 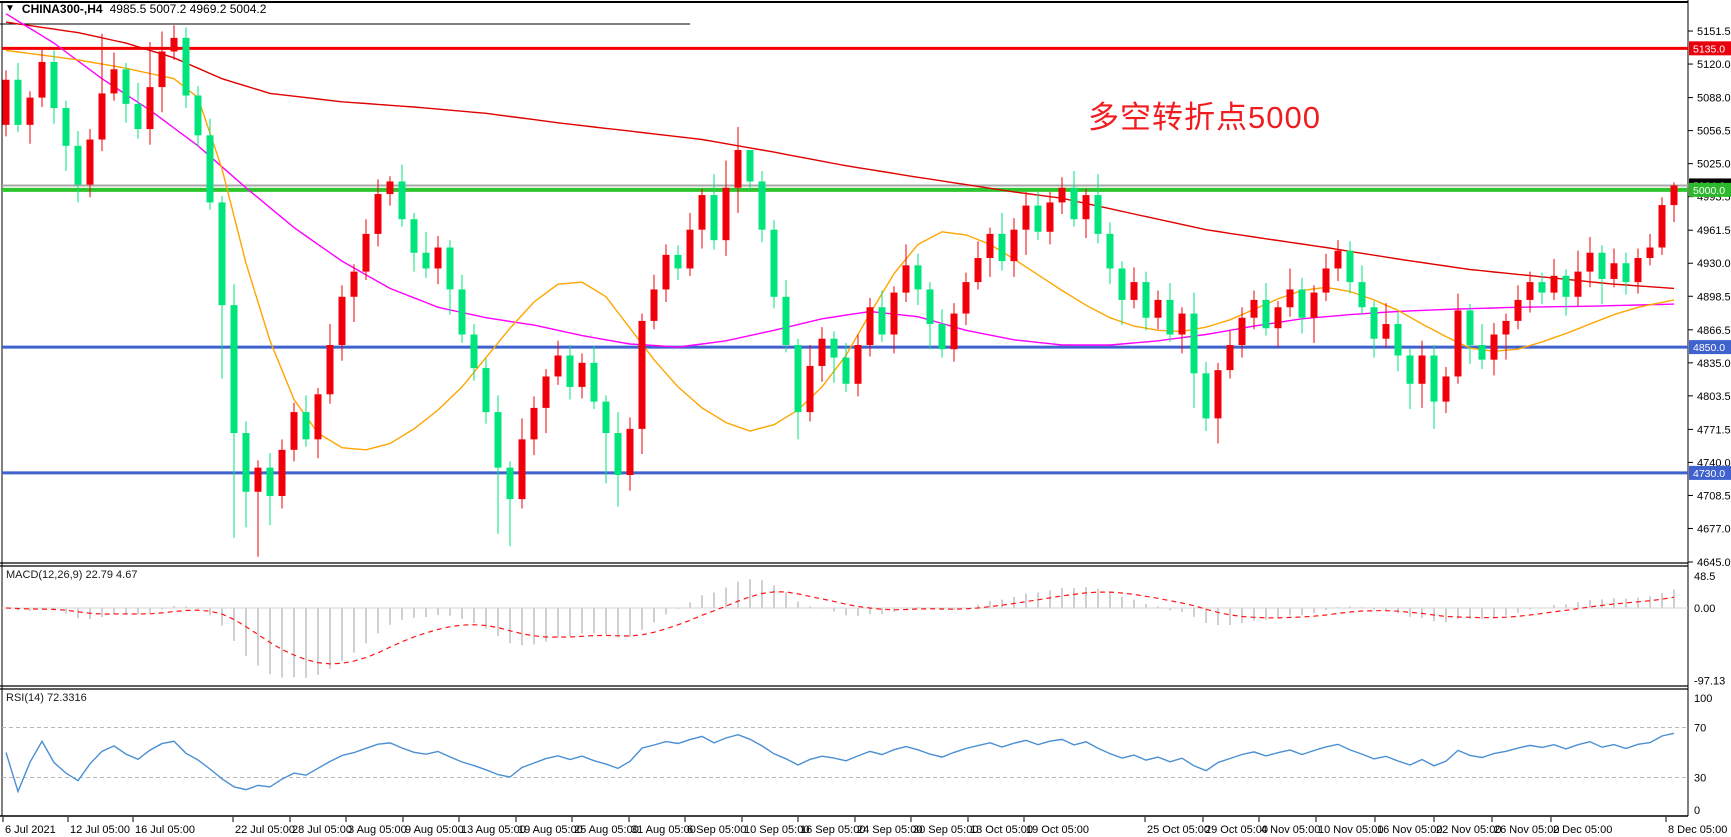 What do you see at coordinates (10, 8) in the screenshot?
I see `symbol-dropdown-icon: ▼` at bounding box center [10, 8].